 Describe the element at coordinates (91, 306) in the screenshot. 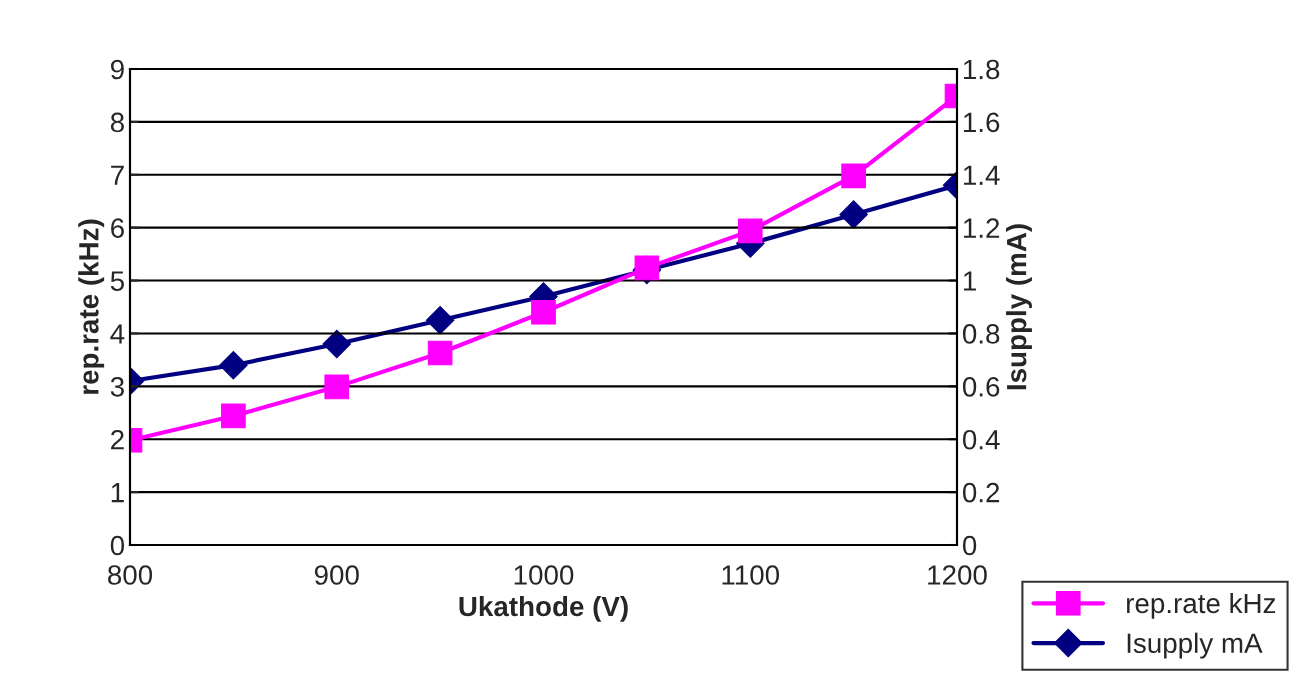

I see `y-axis-title: rep.rate (kHz)` at that location.